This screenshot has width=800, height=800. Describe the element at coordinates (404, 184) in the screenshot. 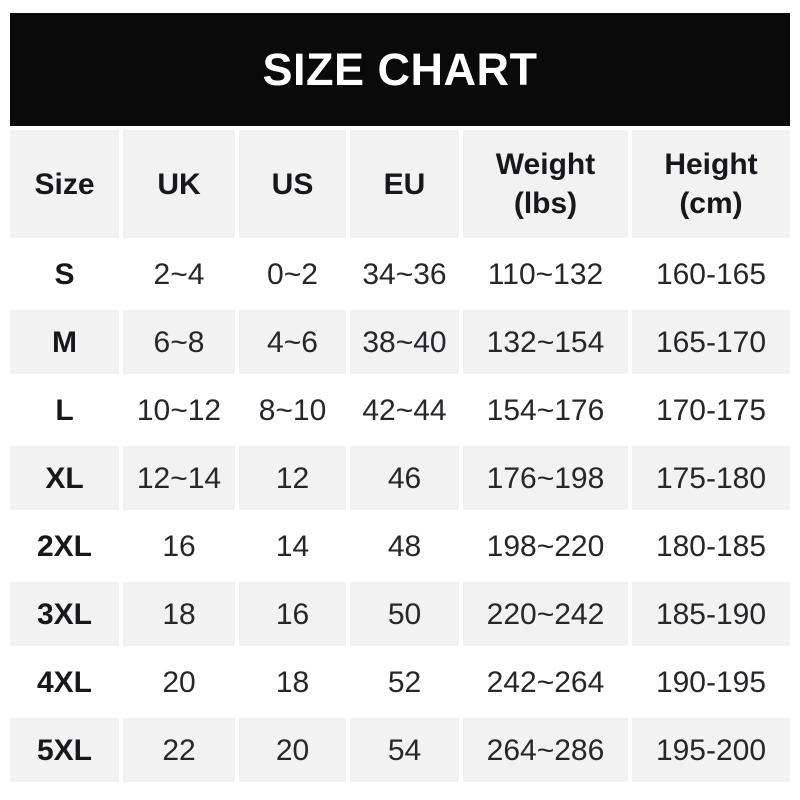

I see `header-cell: EU` at that location.